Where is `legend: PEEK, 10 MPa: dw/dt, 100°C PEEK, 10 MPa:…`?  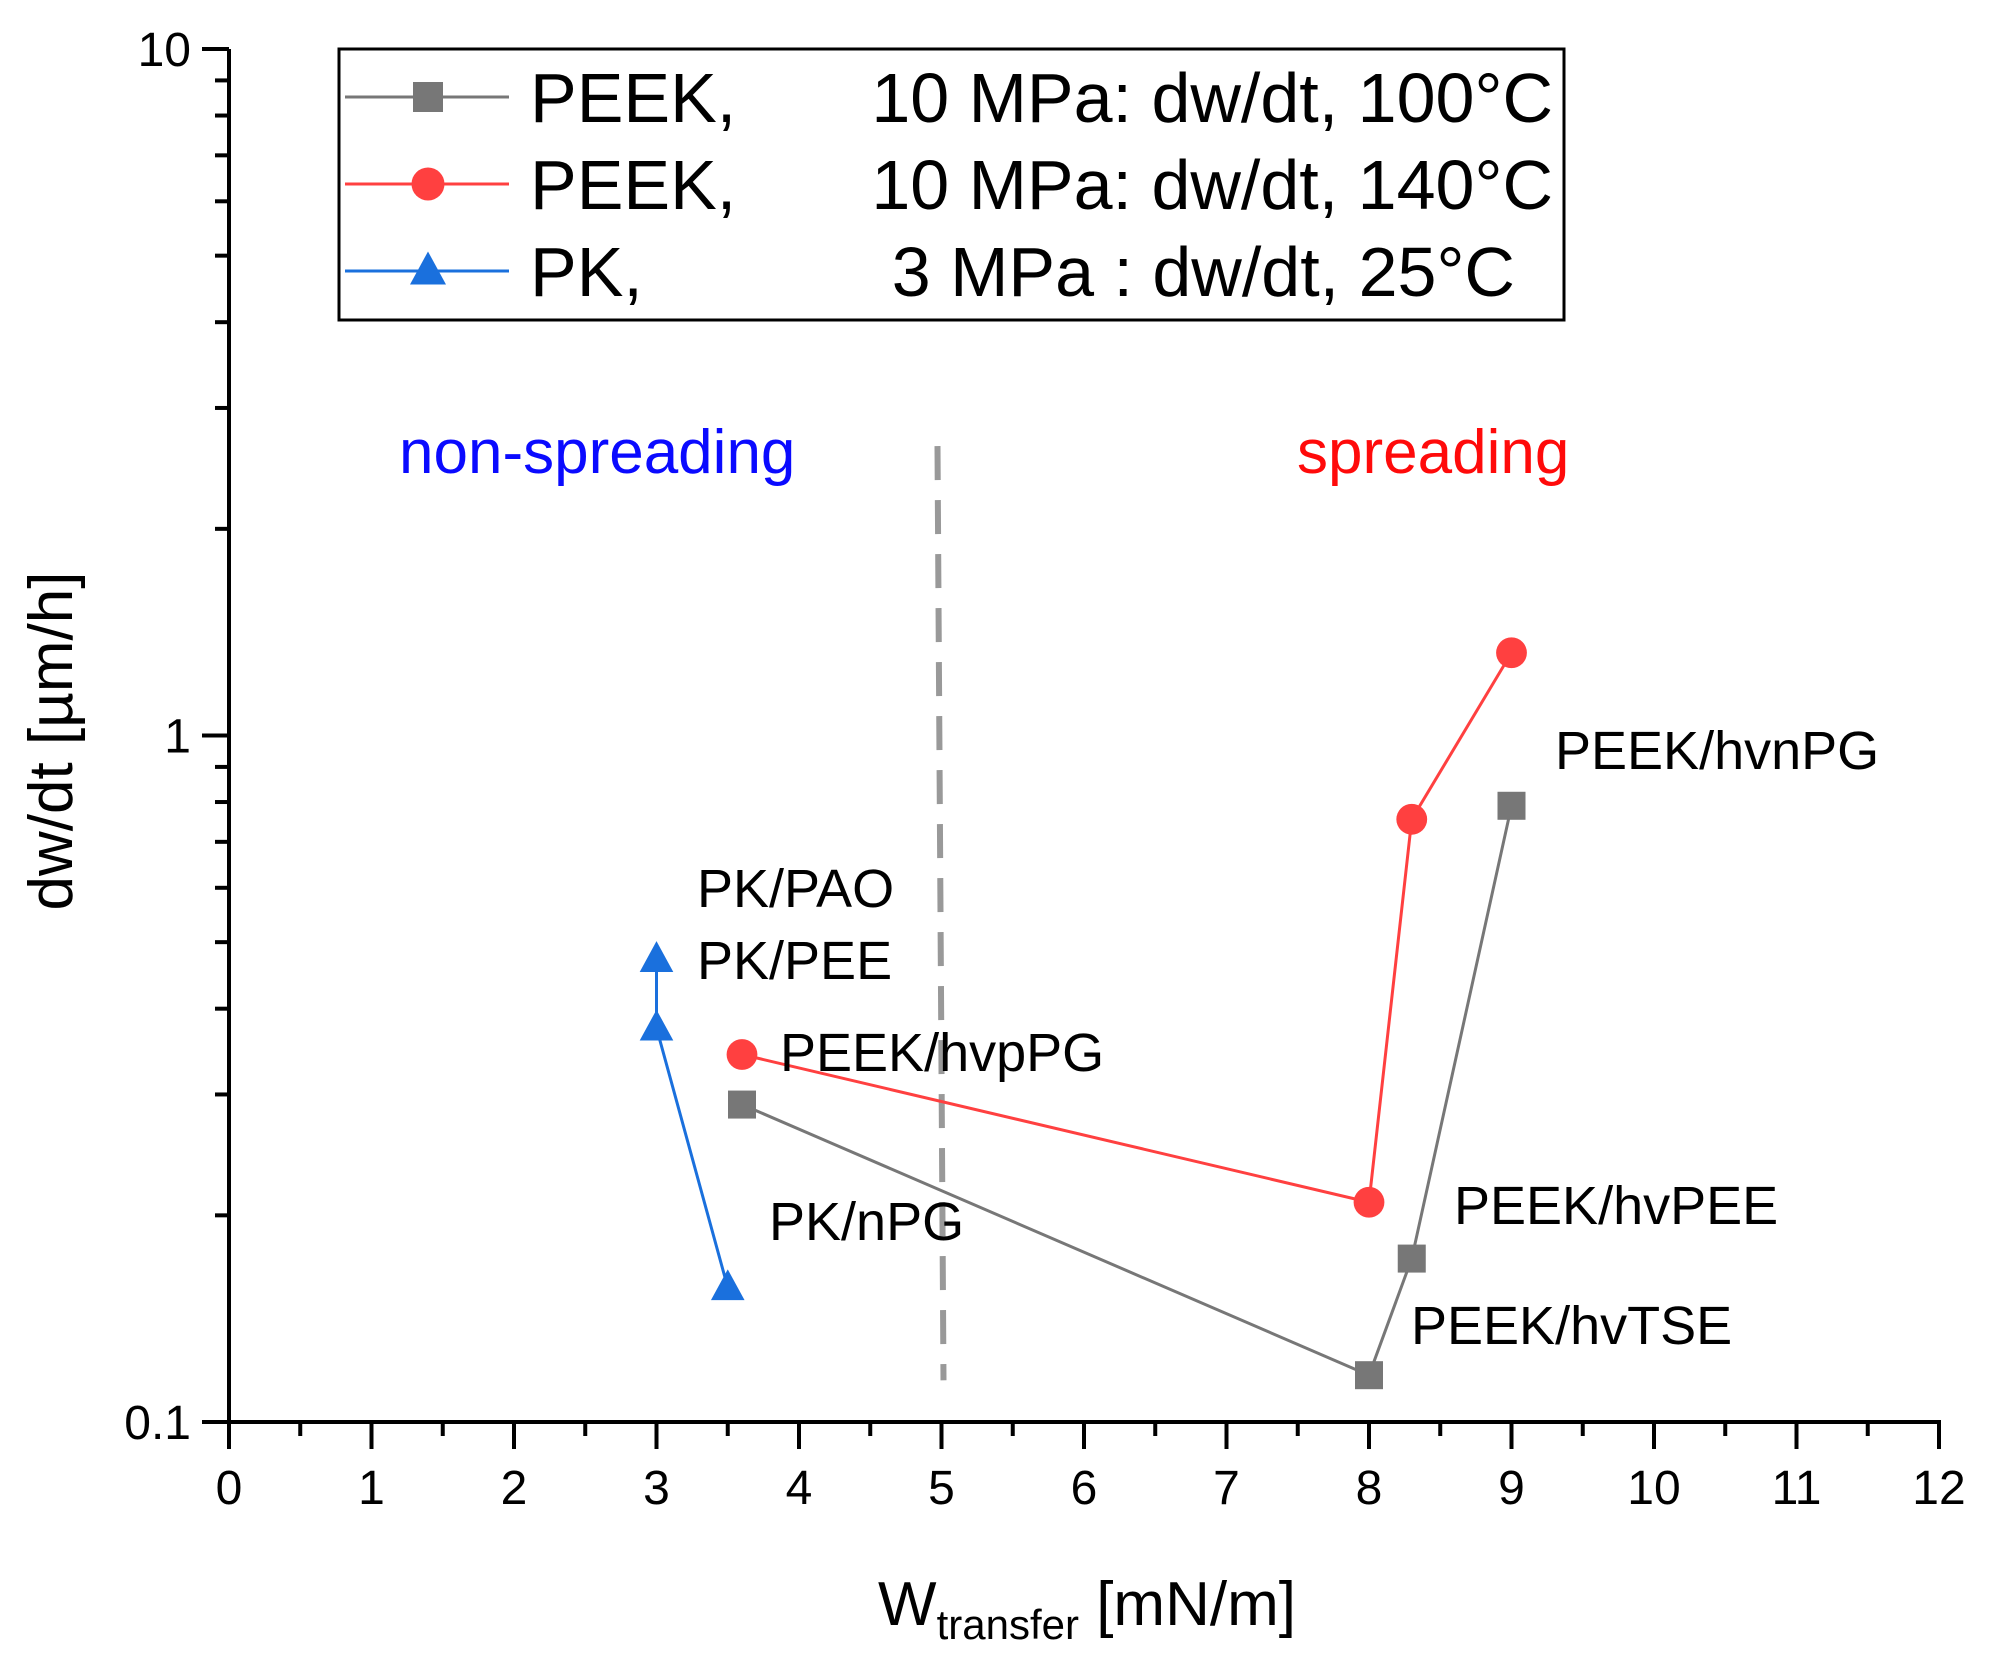 legend: PEEK, 10 MPa: dw/dt, 100°C PEEK, 10 MPa:… is located at coordinates (951, 184).